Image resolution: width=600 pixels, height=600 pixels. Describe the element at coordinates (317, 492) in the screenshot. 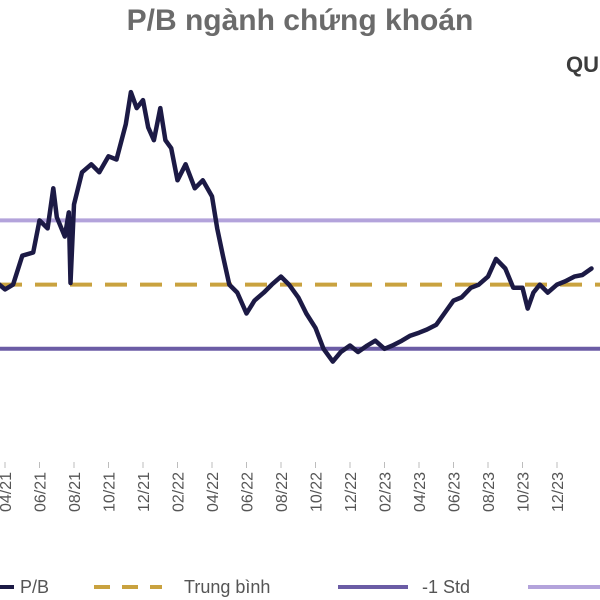

I see `x-tick-label: 10/22` at that location.